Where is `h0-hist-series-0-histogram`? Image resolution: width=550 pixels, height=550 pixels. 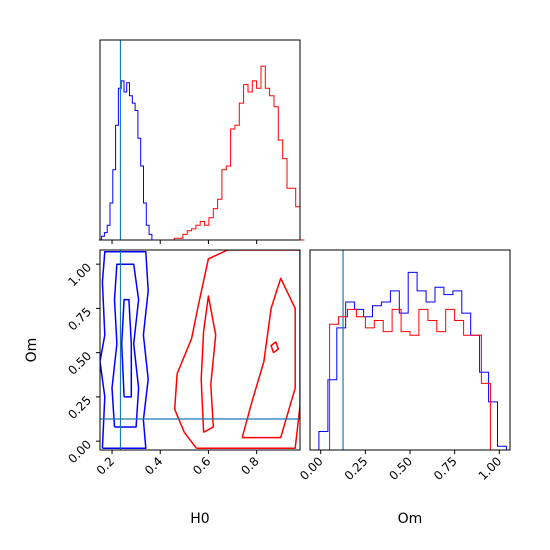 h0-hist-series-0-histogram is located at coordinates (126, 160).